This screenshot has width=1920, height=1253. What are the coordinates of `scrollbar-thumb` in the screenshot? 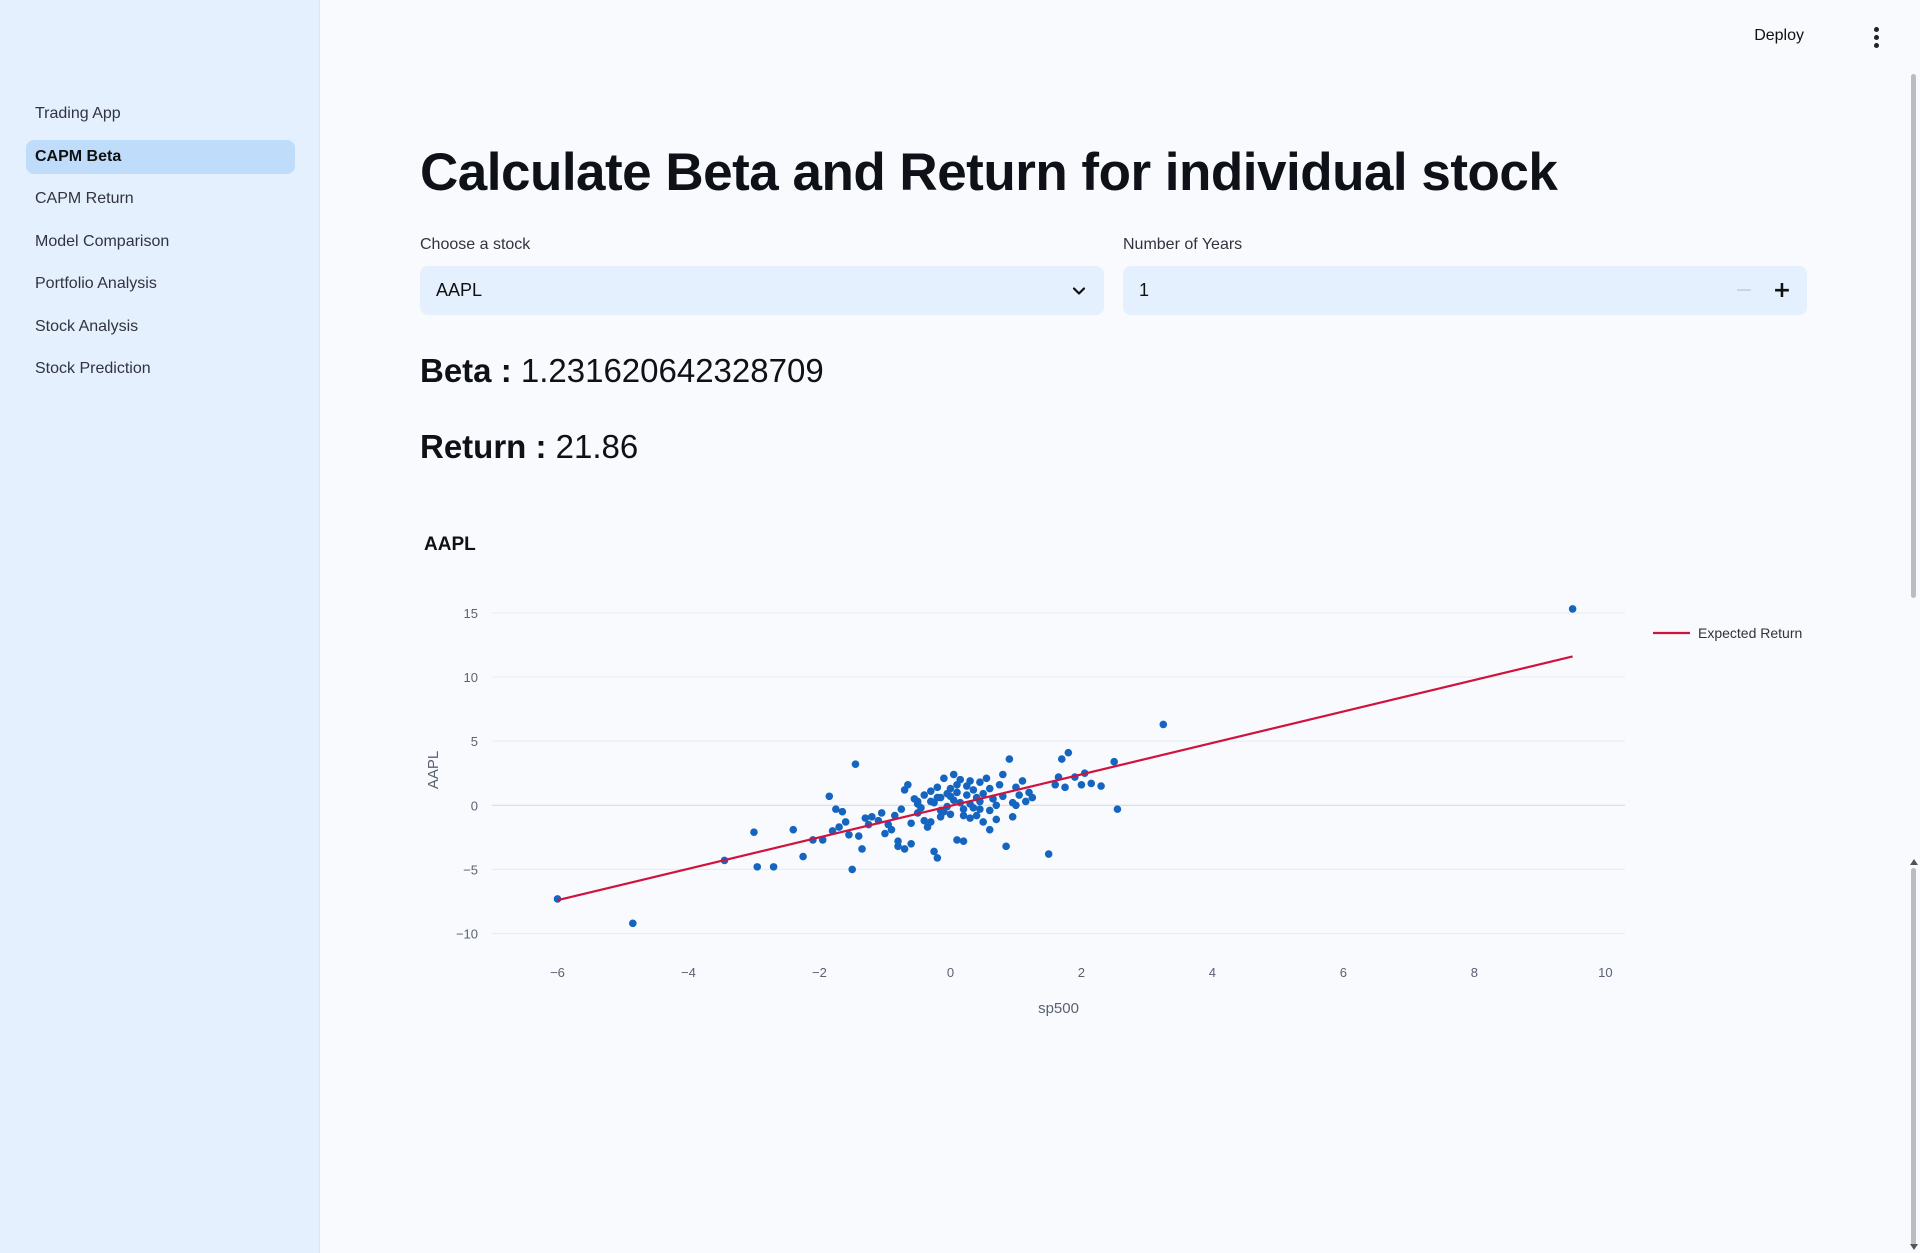 It's located at (1913, 336).